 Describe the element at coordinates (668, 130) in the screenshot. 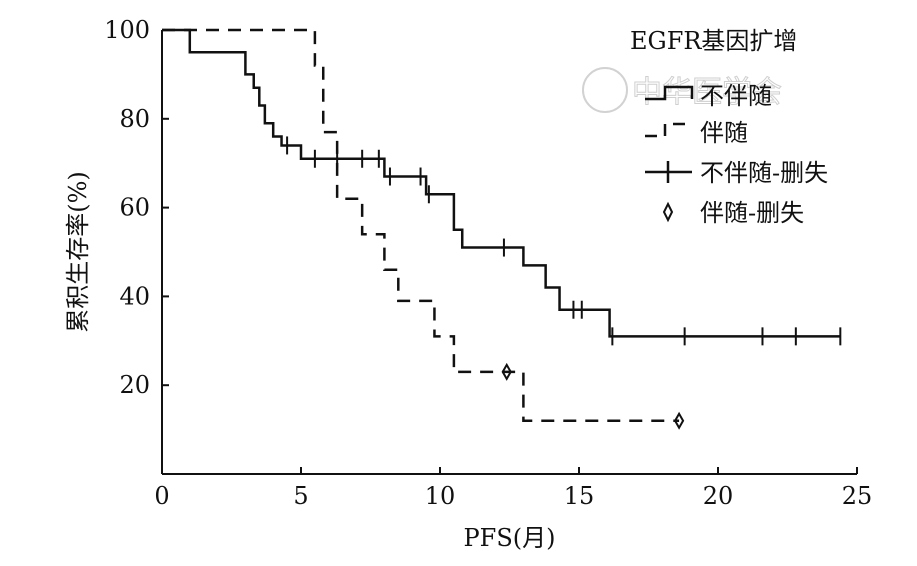

I see `legend-symbol-dashed` at that location.